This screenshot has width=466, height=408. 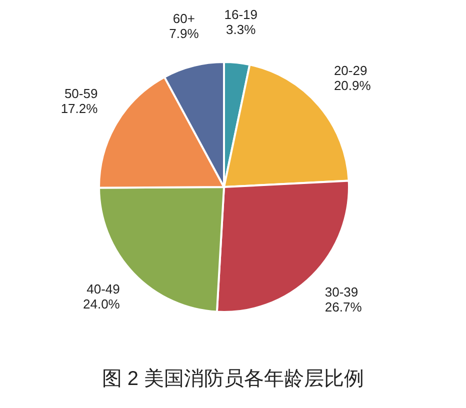 What do you see at coordinates (79, 108) in the screenshot?
I see `data-label: 17.2%` at bounding box center [79, 108].